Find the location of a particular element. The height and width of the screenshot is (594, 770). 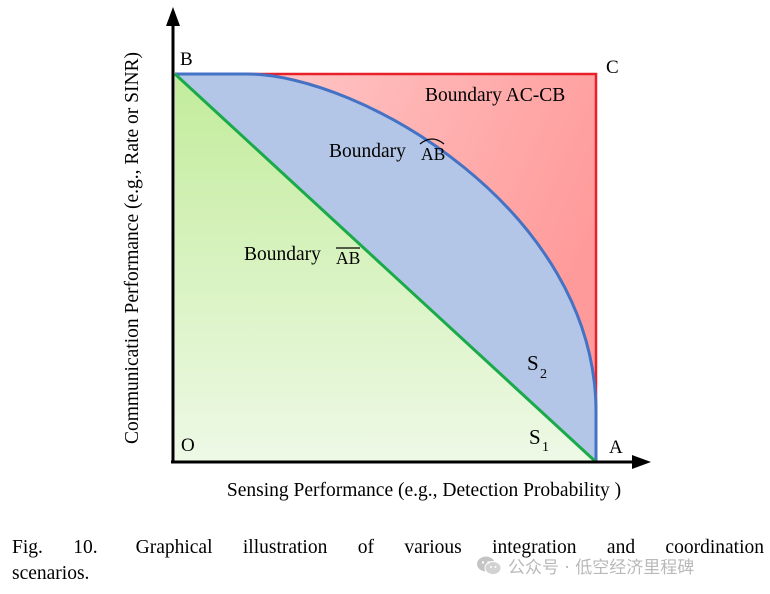

svg-text: 2 is located at coordinates (543, 374).